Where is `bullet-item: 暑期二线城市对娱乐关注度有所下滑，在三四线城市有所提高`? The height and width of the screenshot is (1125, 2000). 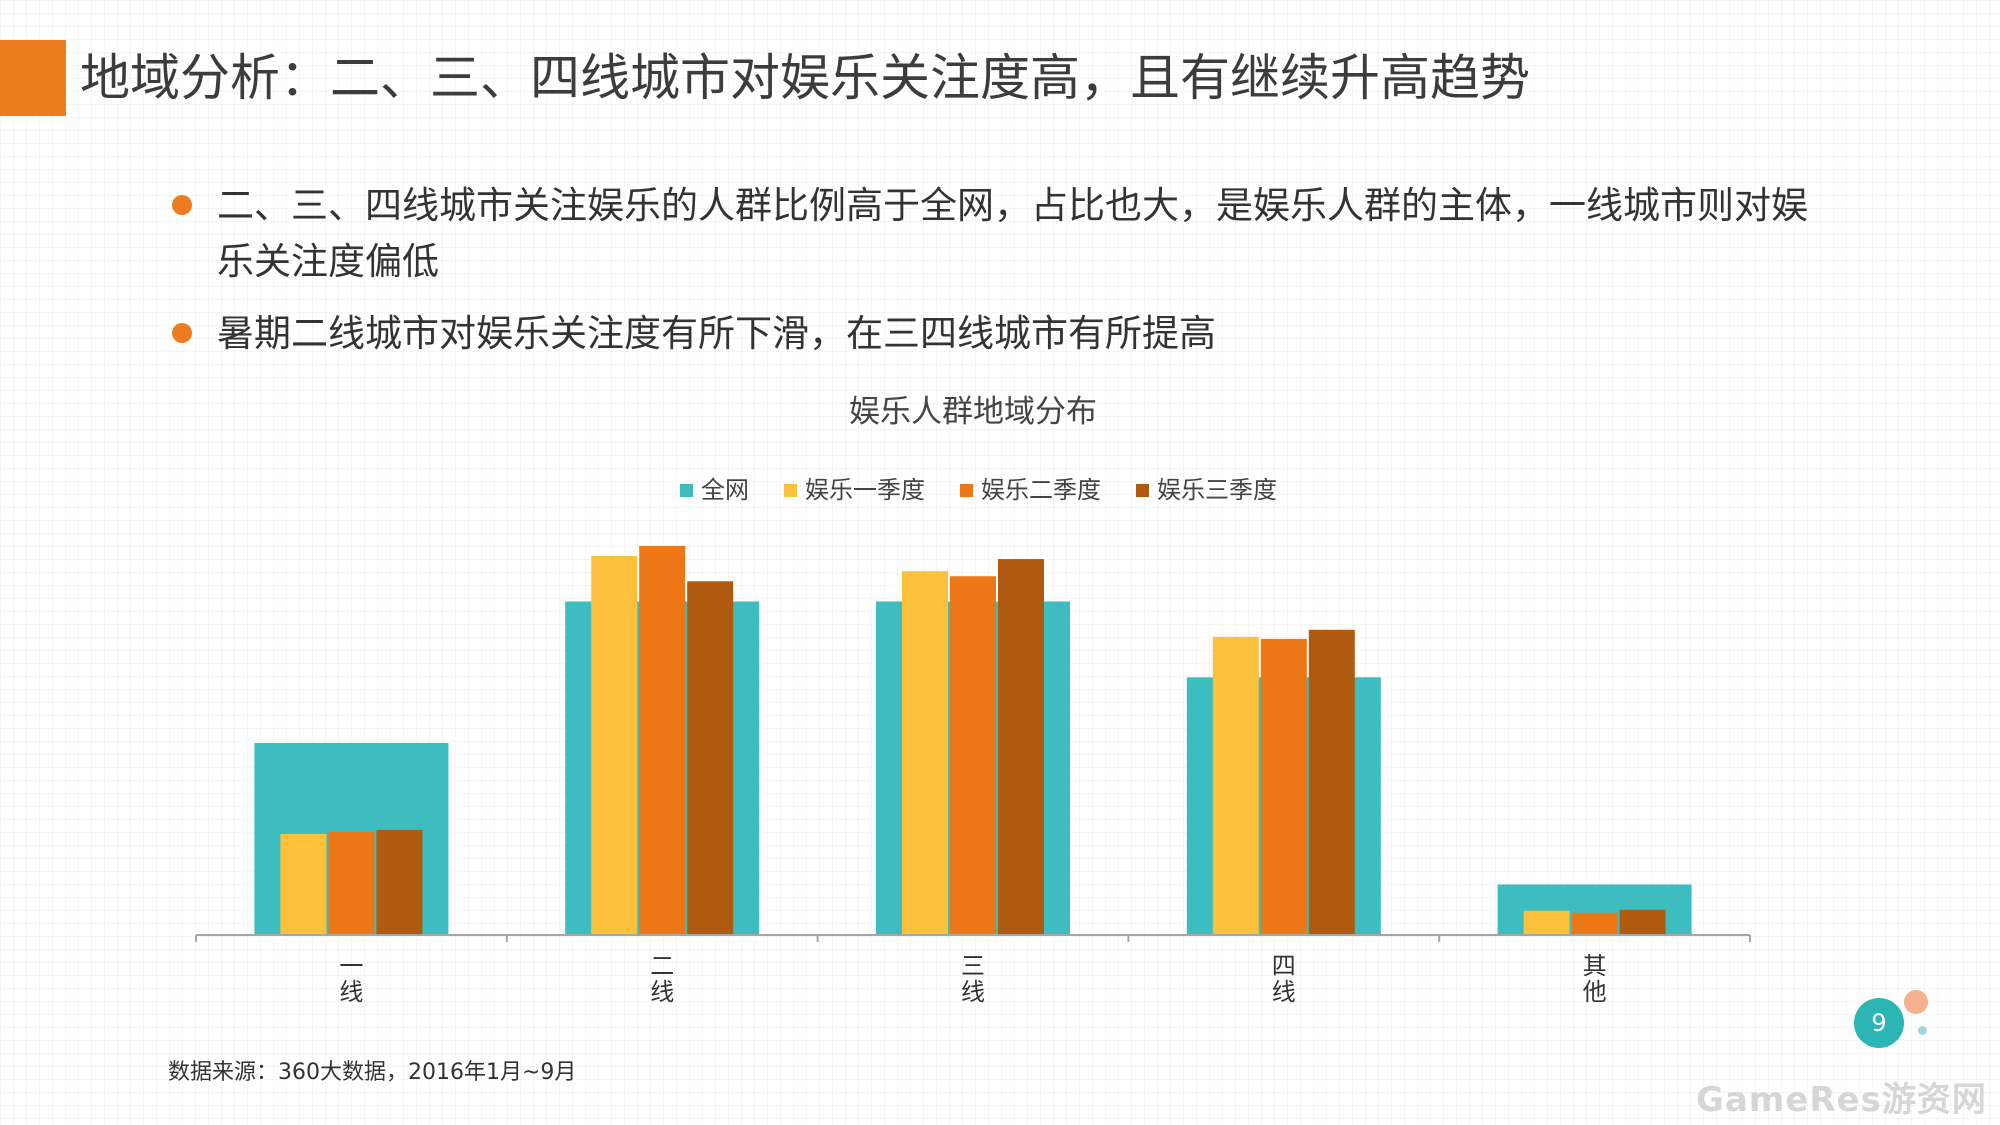 bullet-item: 暑期二线城市对娱乐关注度有所下滑，在三四线城市有所提高 is located at coordinates (992, 334).